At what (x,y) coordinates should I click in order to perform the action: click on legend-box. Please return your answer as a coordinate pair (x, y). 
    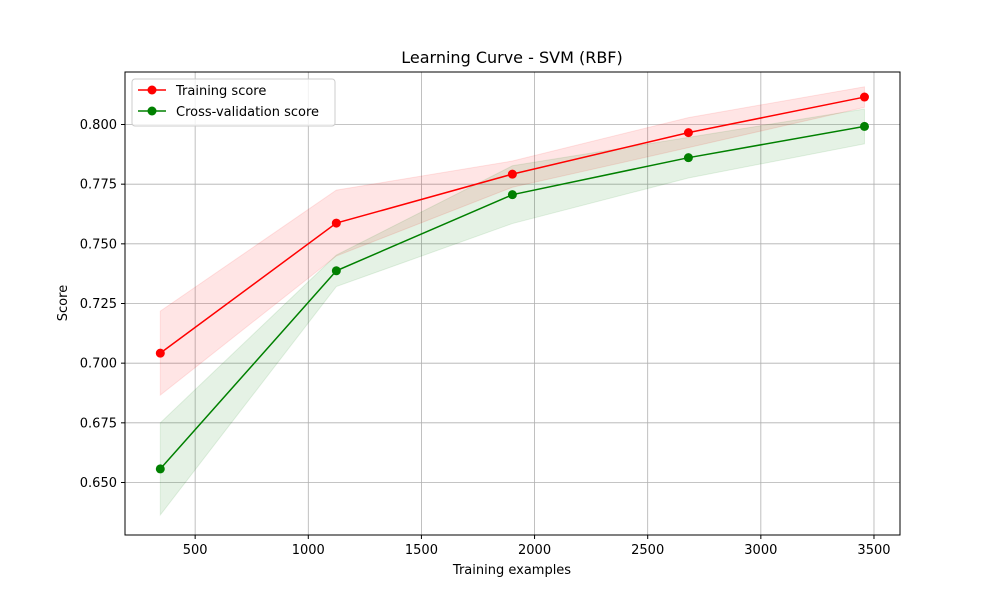
    Looking at the image, I should click on (233, 102).